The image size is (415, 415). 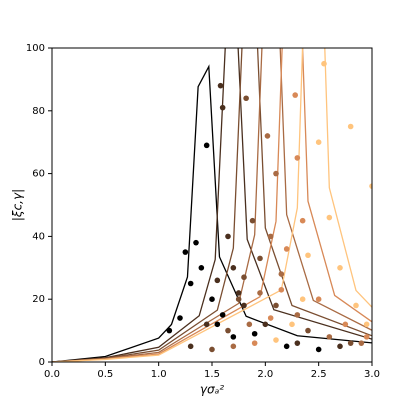 What do you see at coordinates (38, 299) in the screenshot?
I see `y-tick-label: 20` at bounding box center [38, 299].